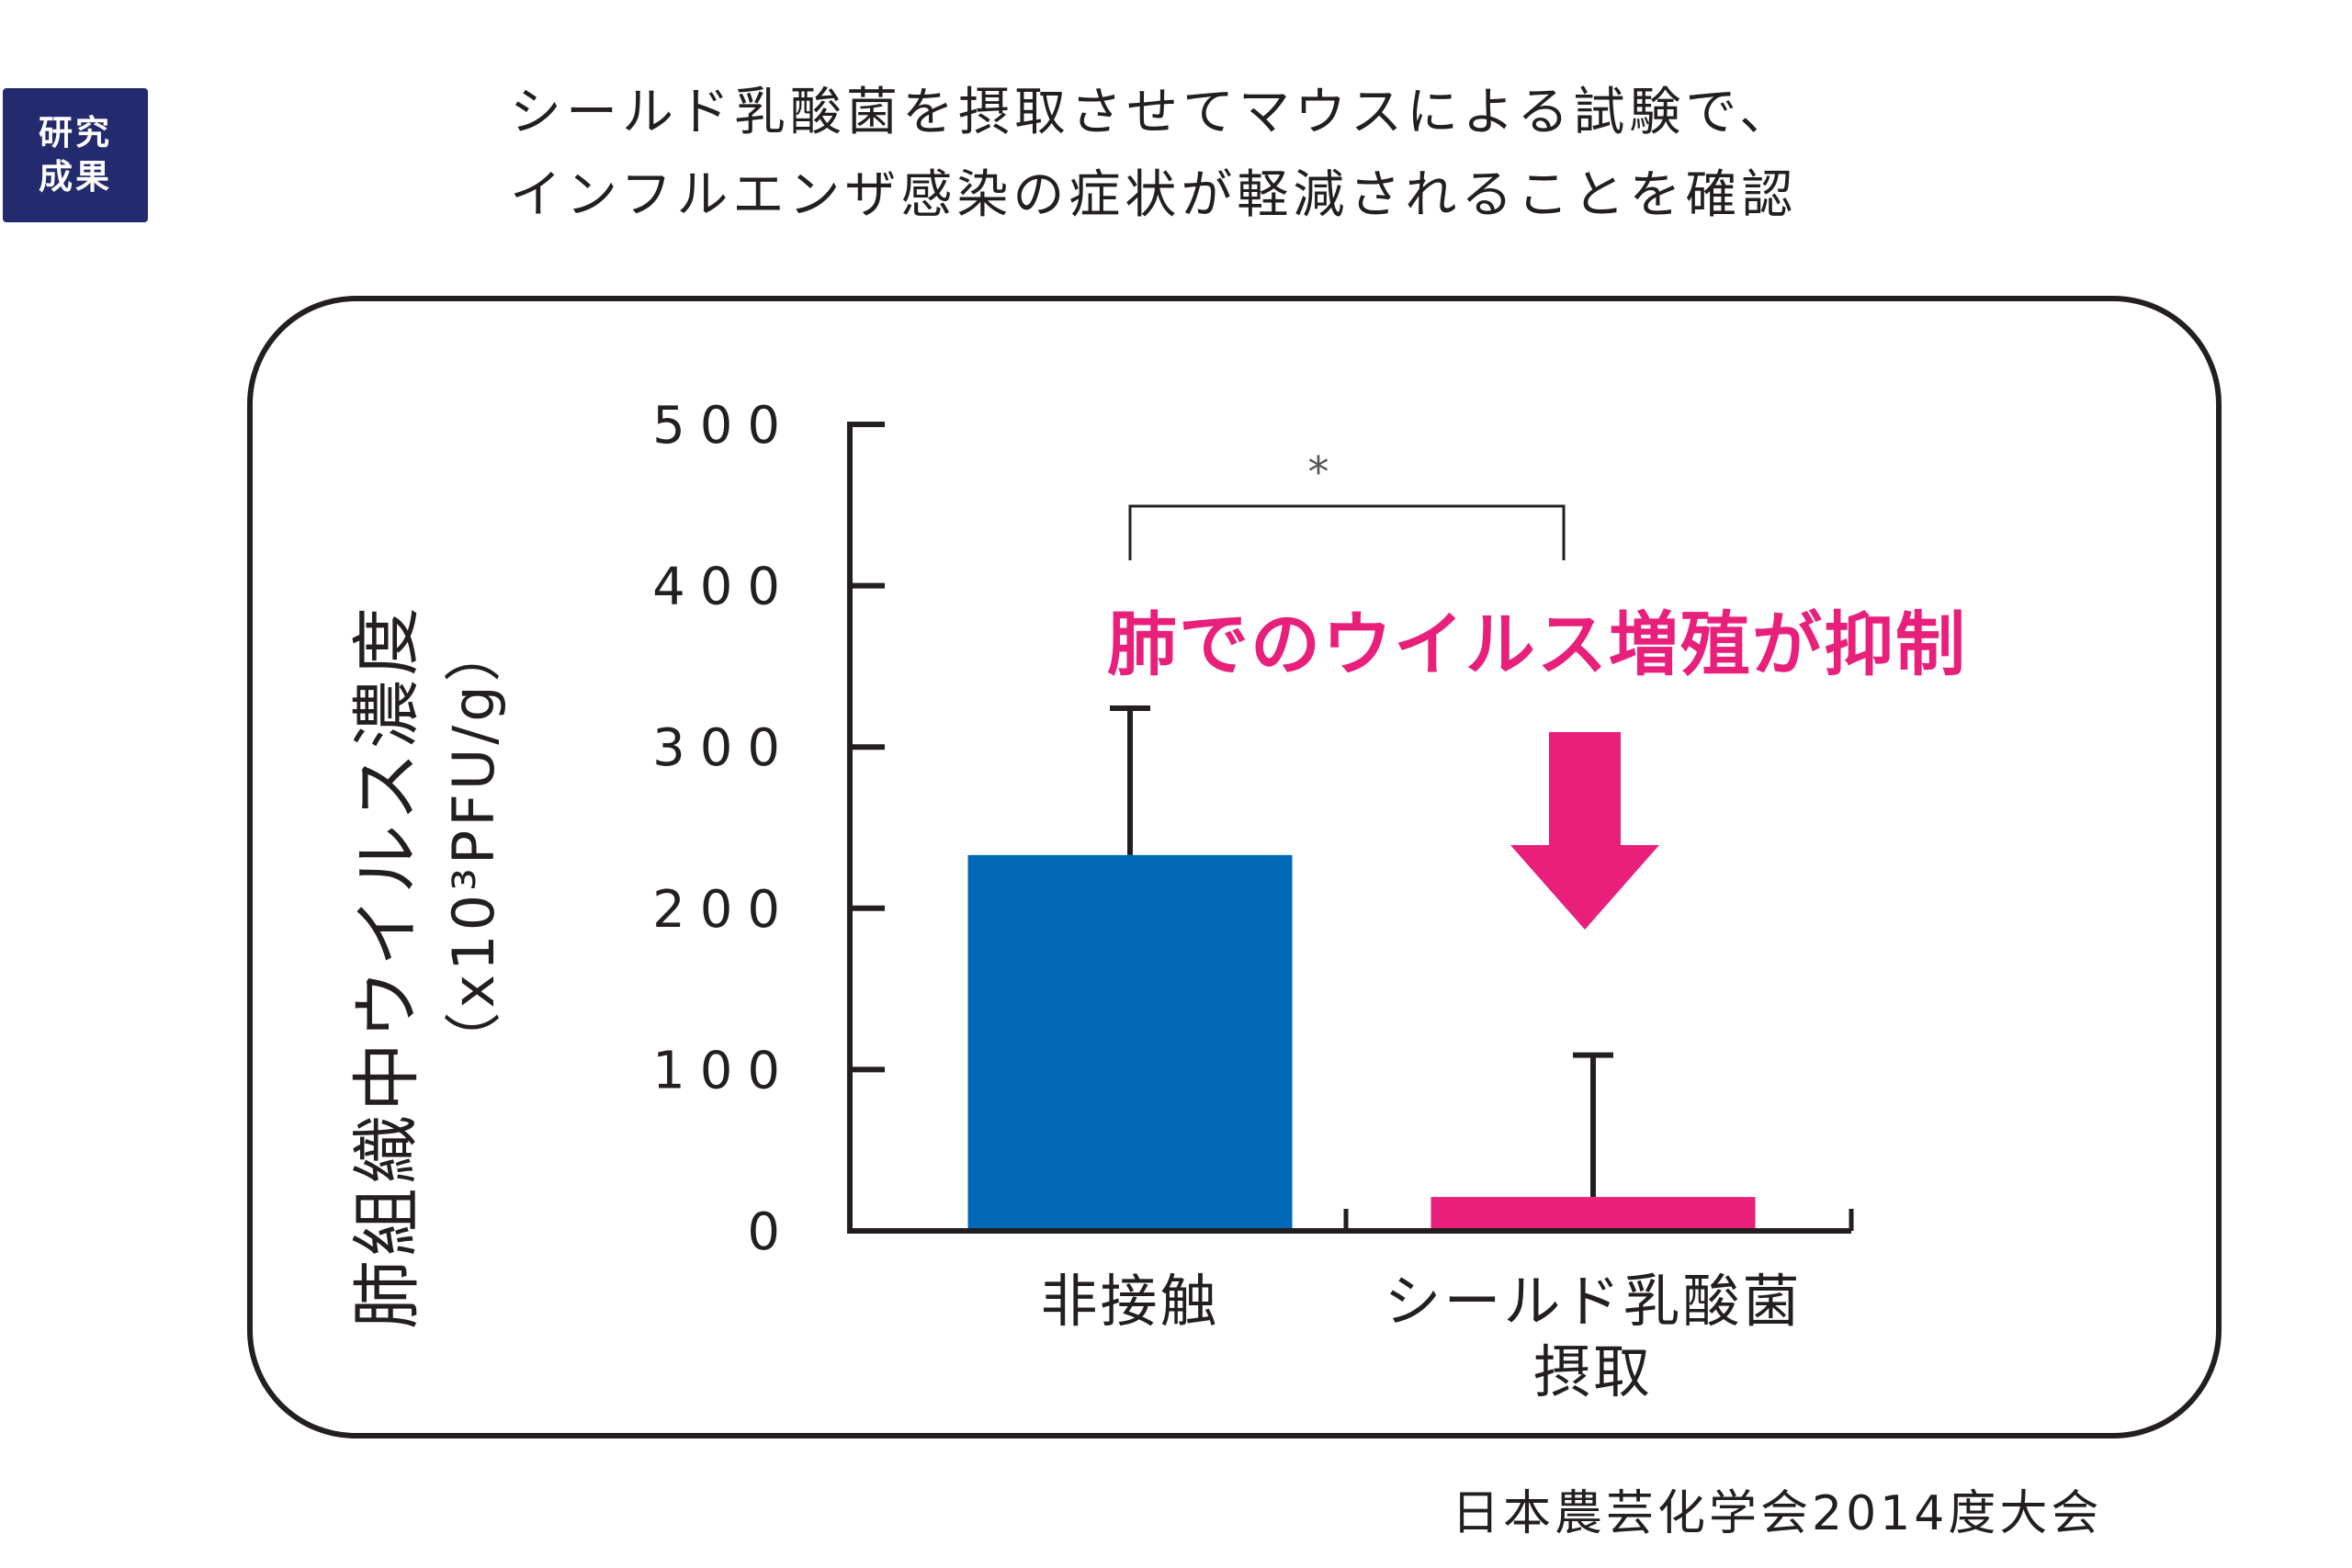  I want to click on annotation-text: 肺でのウイルス増殖が抑制, so click(1537, 645).